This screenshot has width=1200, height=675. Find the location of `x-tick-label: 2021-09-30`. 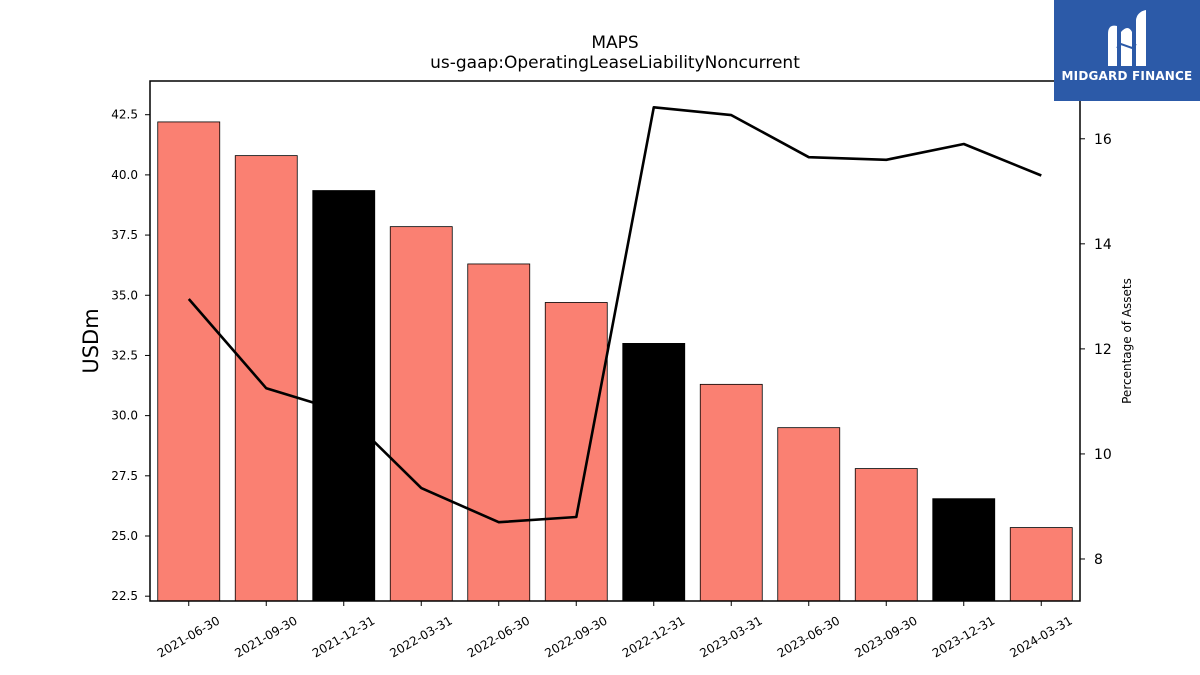

x-tick-label: 2021-09-30 is located at coordinates (265, 636).